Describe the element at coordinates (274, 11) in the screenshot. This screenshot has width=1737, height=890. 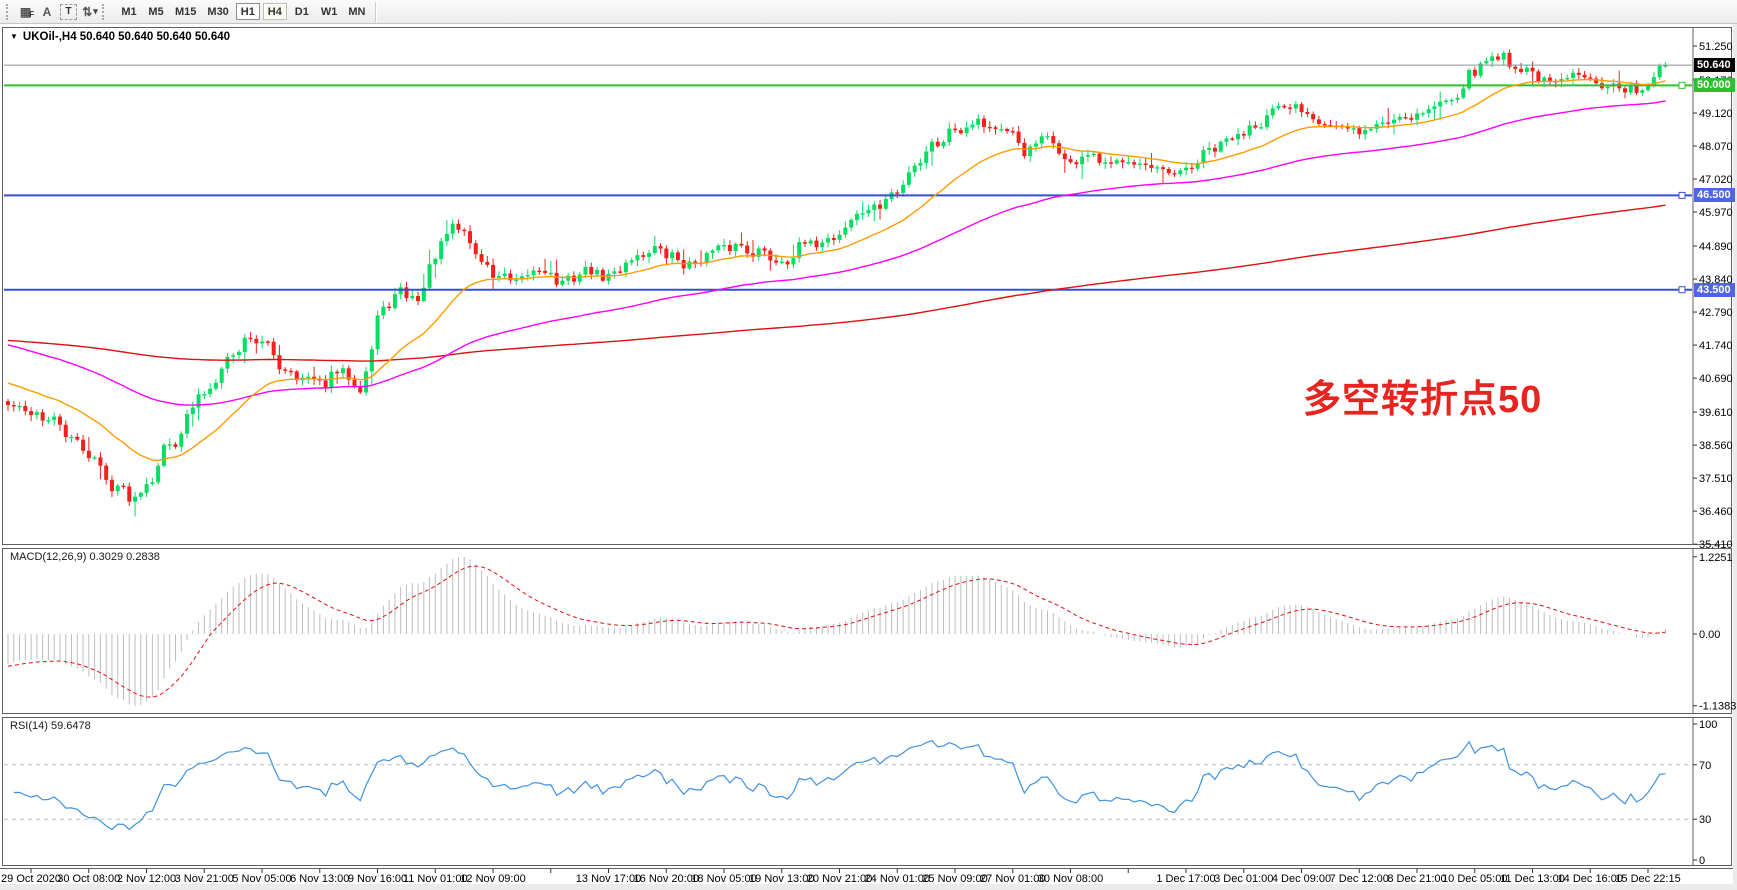
I see `timeframe-button-h4: H4` at that location.